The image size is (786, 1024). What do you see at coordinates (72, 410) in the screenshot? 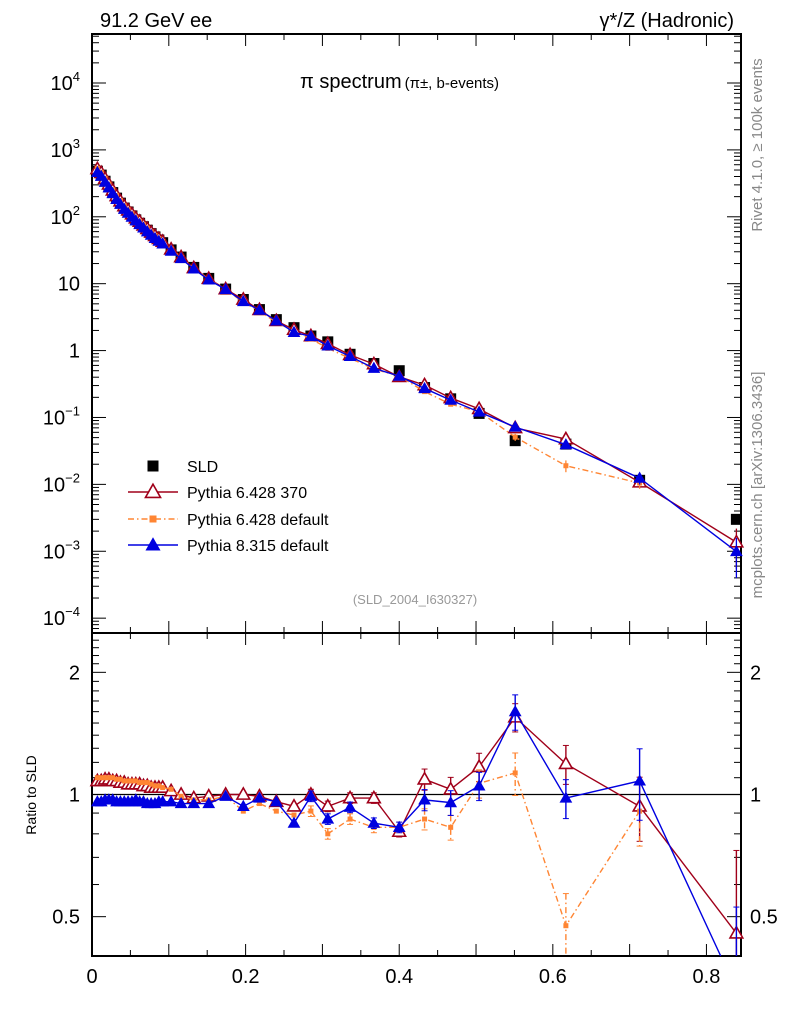
I see `tick-exponent: −1` at bounding box center [72, 410].